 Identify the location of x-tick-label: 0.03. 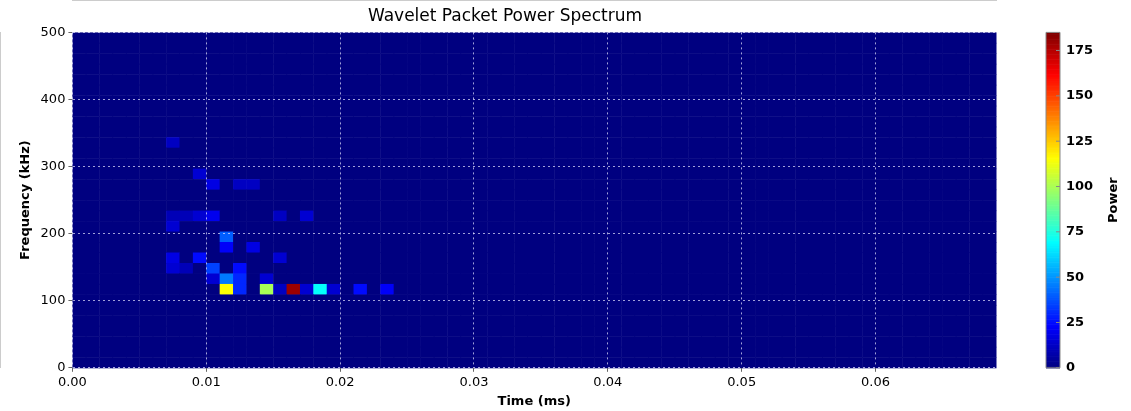
(474, 381).